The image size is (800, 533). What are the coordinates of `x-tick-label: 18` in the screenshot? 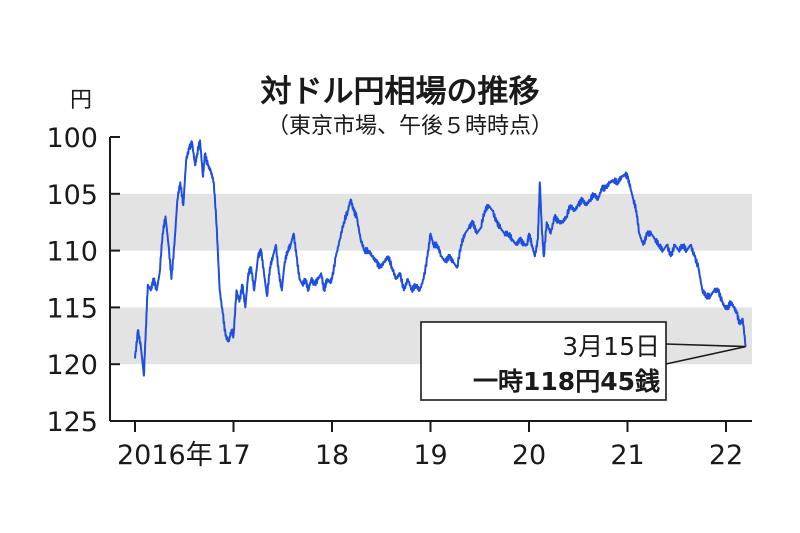 It's located at (332, 455).